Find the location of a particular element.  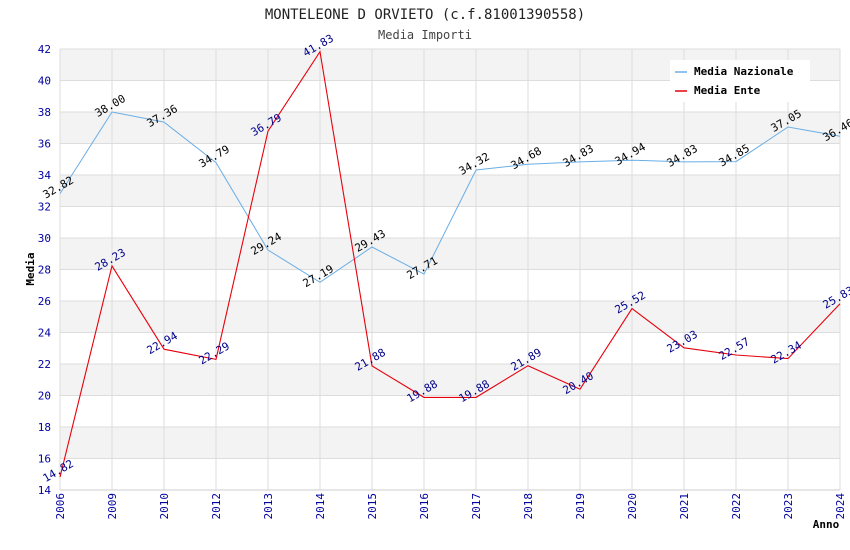

y-tick-label: 14 is located at coordinates (45, 490).